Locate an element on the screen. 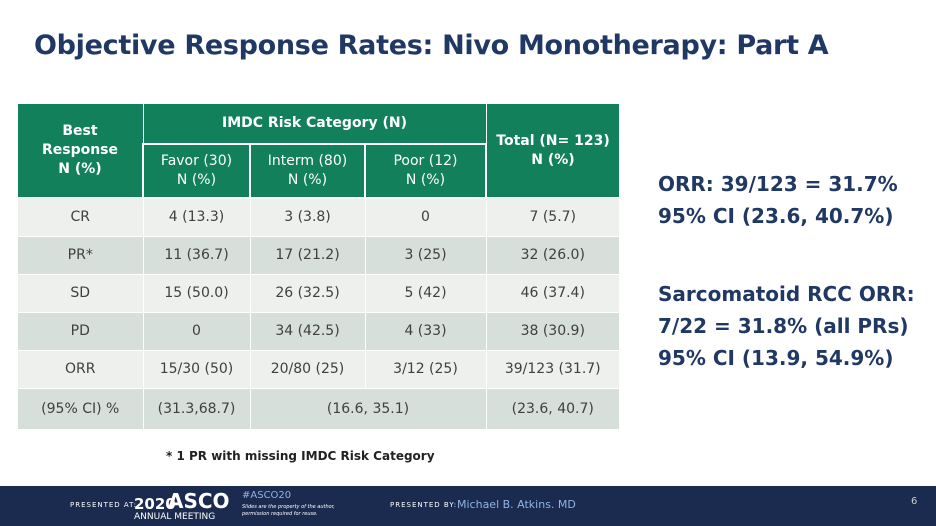  header-cell: Best Response N (%) is located at coordinates (80, 150).